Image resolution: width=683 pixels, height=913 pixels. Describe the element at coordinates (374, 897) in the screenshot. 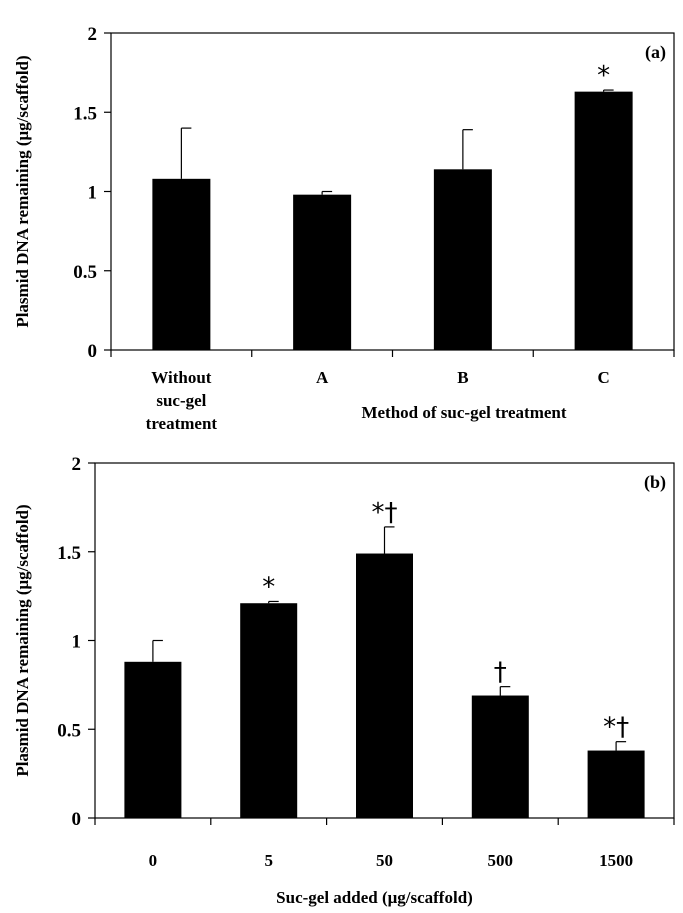

I see `x-axis-title: Suc-gel added (μg/scaffold)` at that location.